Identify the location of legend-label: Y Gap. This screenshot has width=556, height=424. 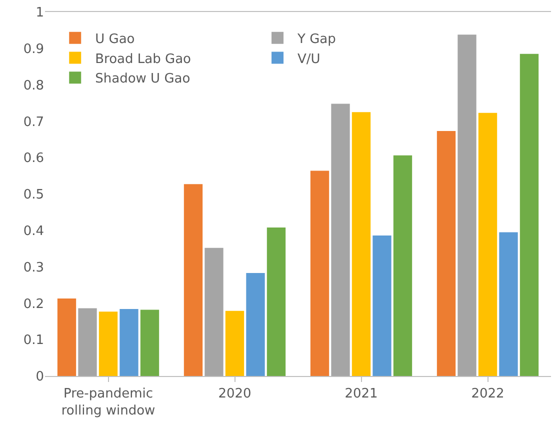
(316, 39).